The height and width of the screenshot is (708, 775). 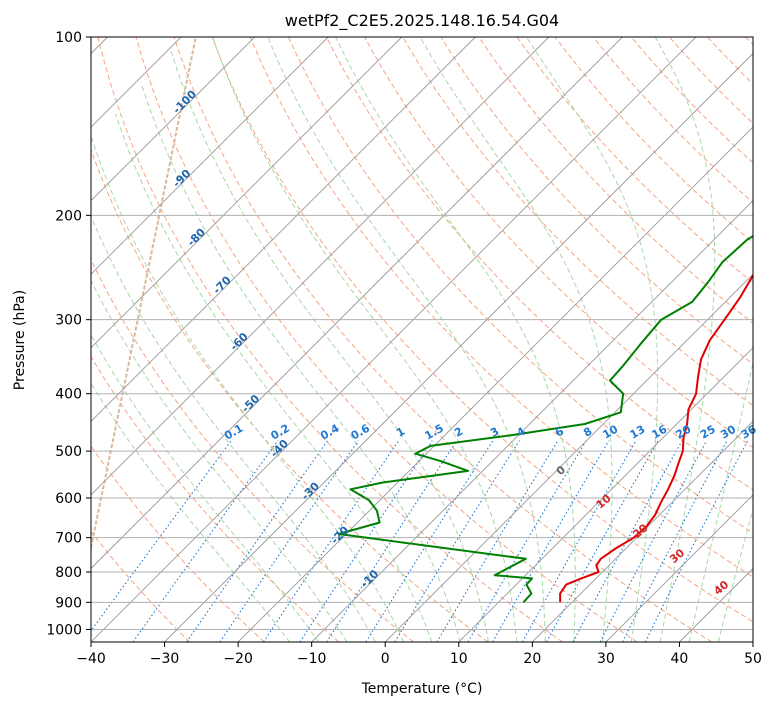 I want to click on y-tick-label: 100, so click(x=68, y=38).